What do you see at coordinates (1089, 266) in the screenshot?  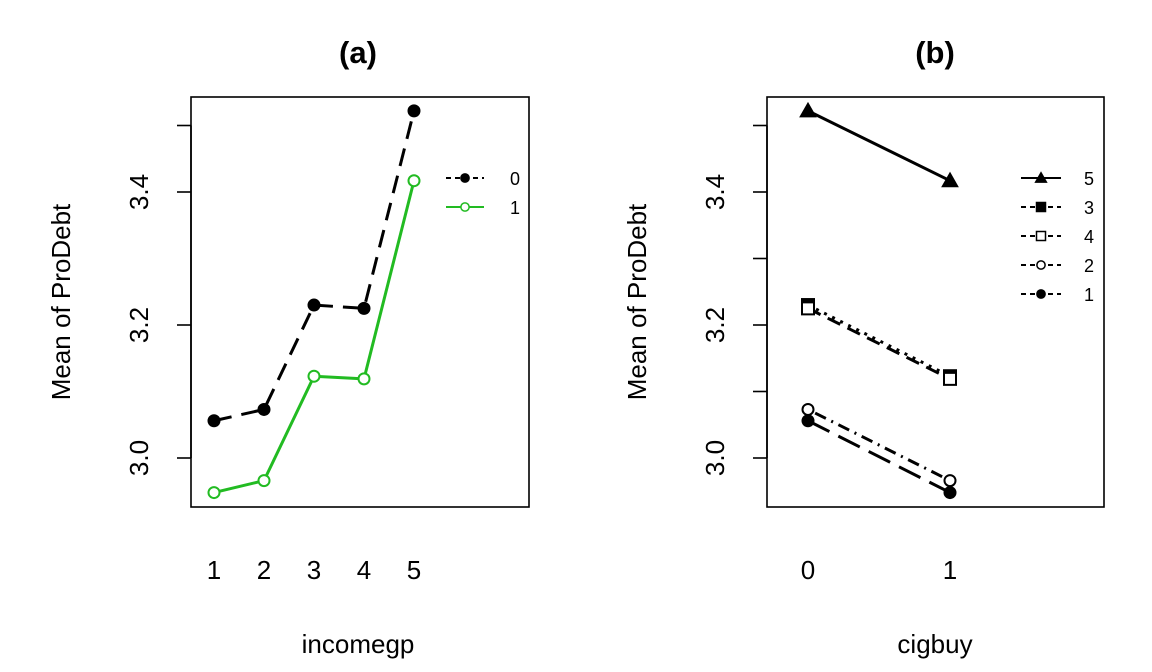 I see `legend-label: 2` at bounding box center [1089, 266].